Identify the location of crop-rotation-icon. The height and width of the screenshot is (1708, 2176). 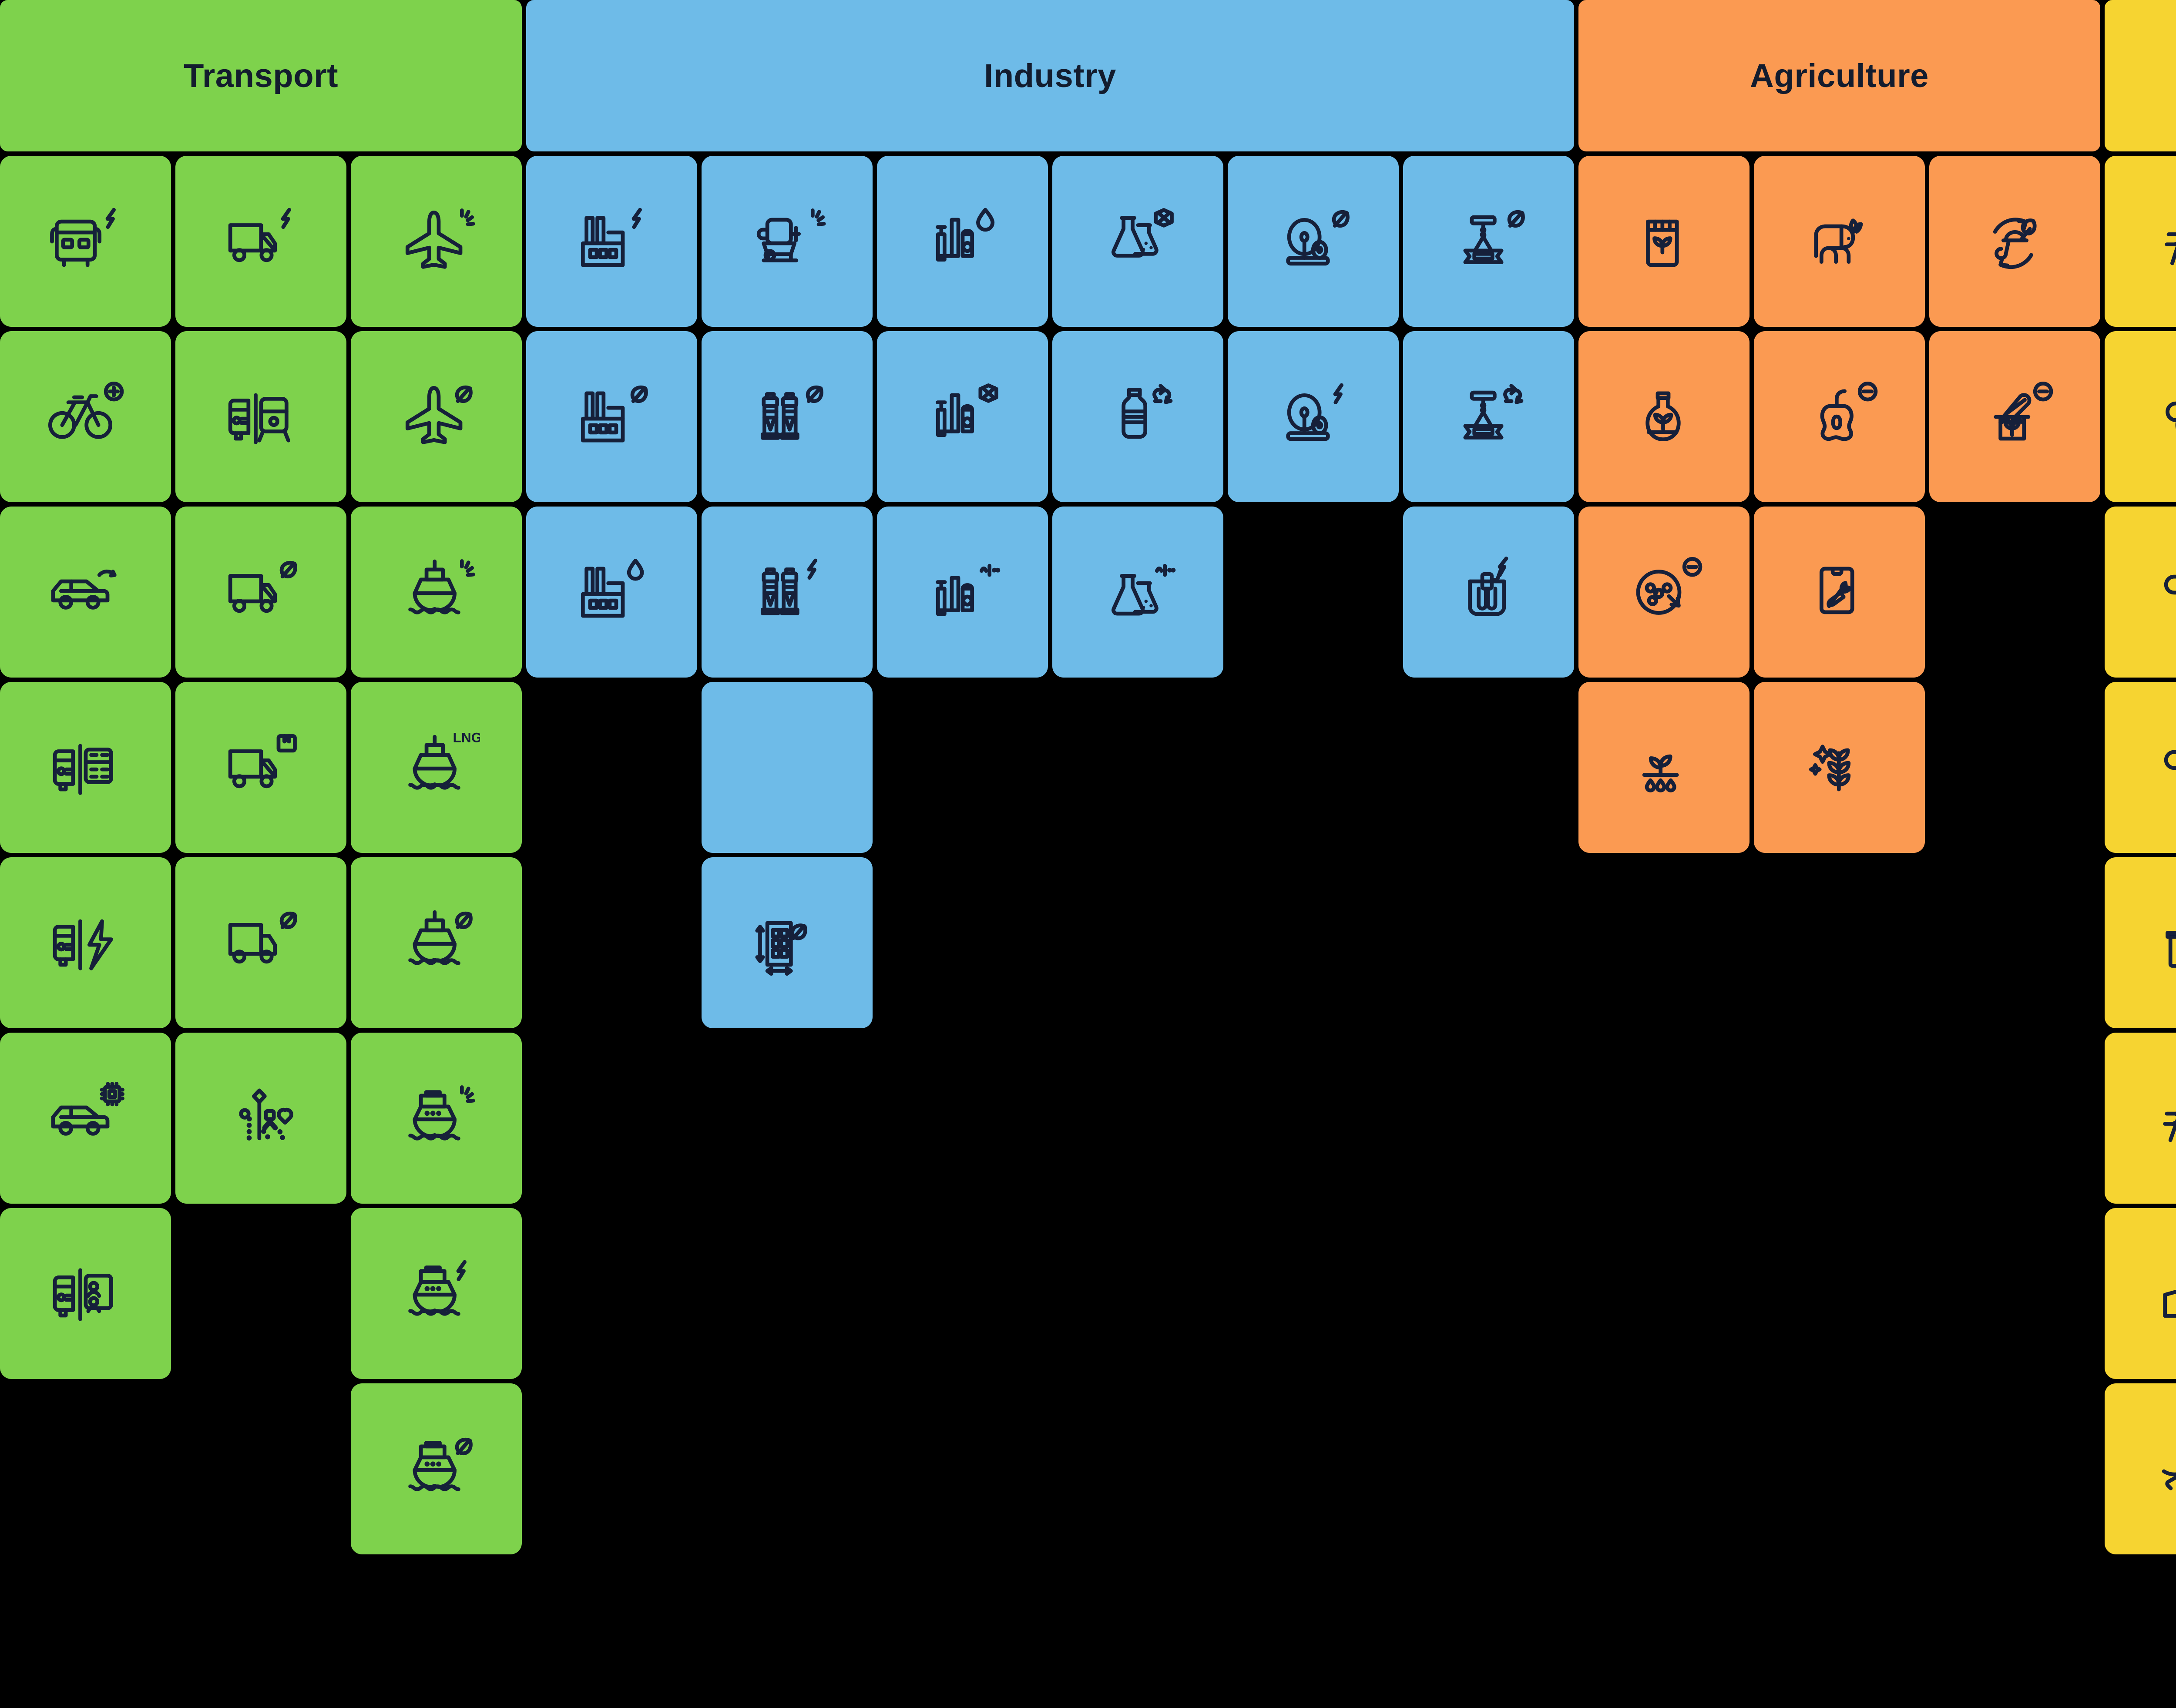
(2014, 242).